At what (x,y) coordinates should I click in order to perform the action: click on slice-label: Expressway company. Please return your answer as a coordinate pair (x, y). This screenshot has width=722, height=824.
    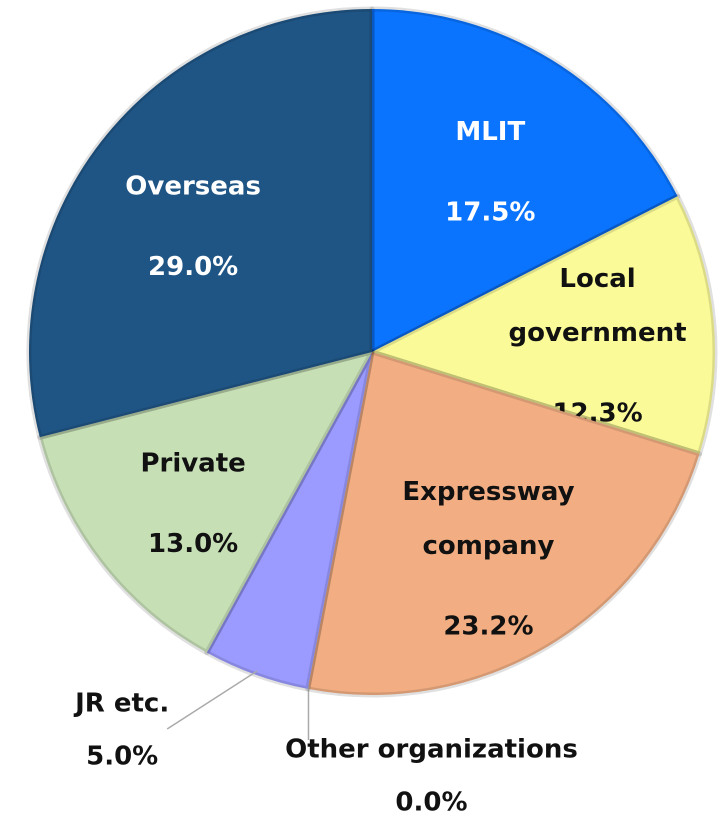
    Looking at the image, I should click on (488, 519).